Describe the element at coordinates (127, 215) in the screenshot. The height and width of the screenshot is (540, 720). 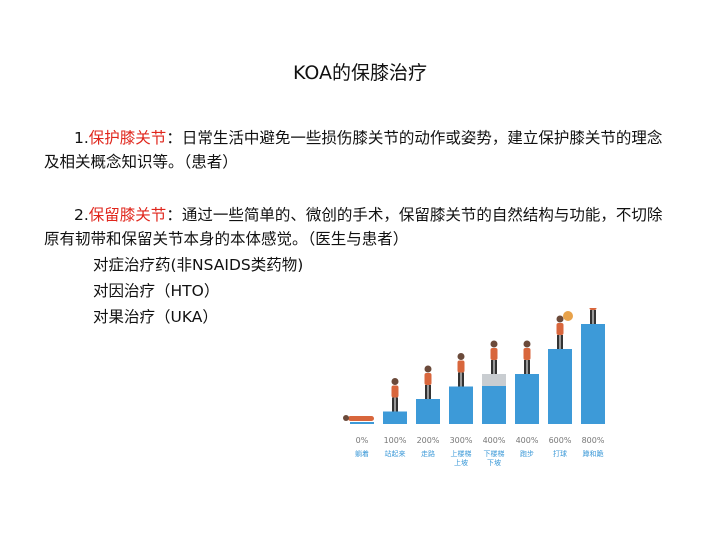
I see `item2-term: 保留膝关节` at that location.